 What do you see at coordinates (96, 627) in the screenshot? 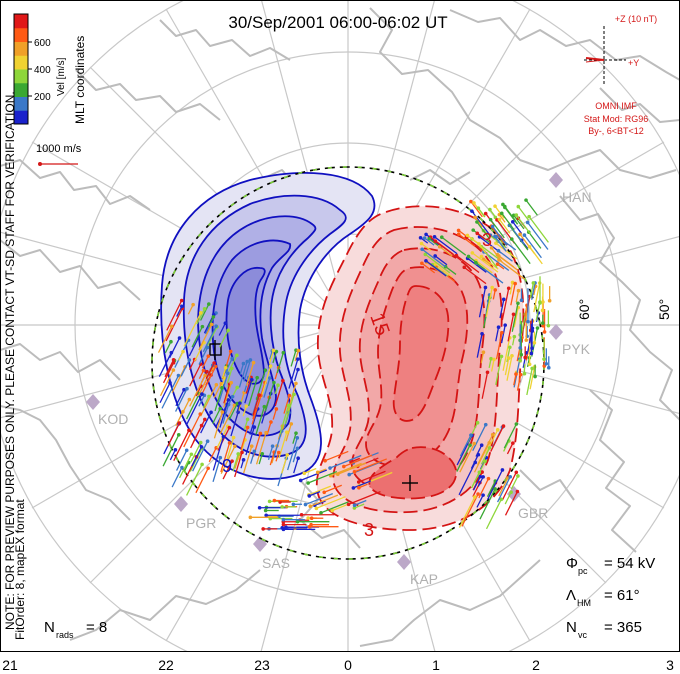
I see `svg-text: = 8` at bounding box center [96, 627].